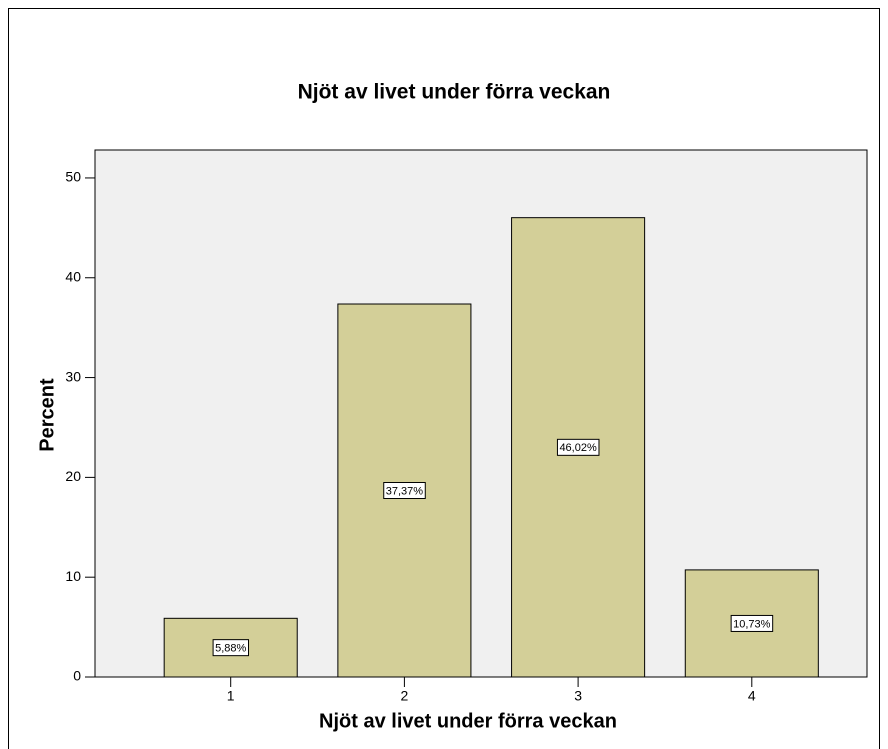  I want to click on x-tick-label: 4, so click(752, 696).